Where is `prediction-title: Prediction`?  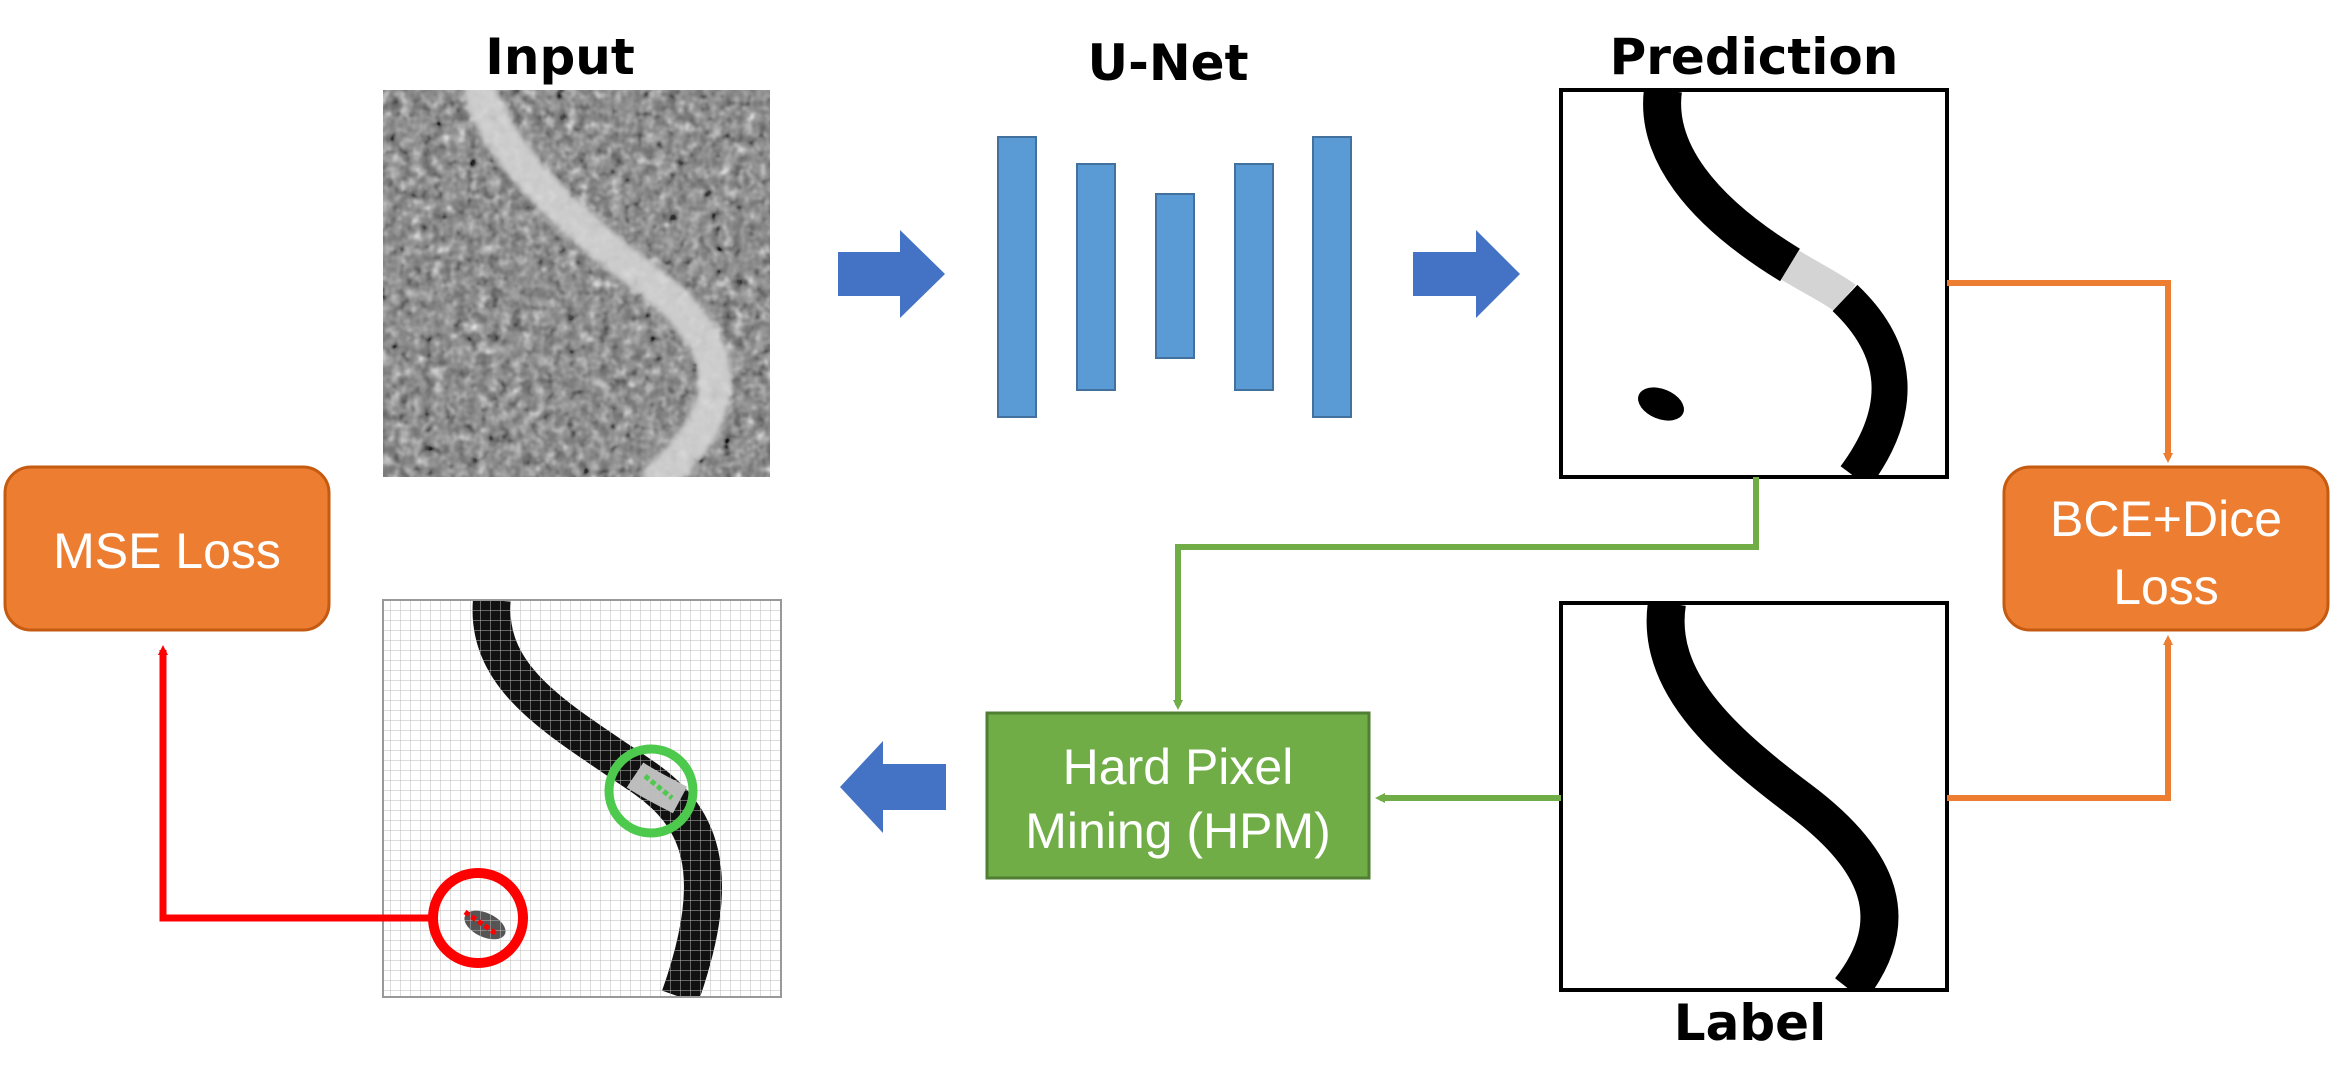
prediction-title: Prediction is located at coordinates (1754, 57).